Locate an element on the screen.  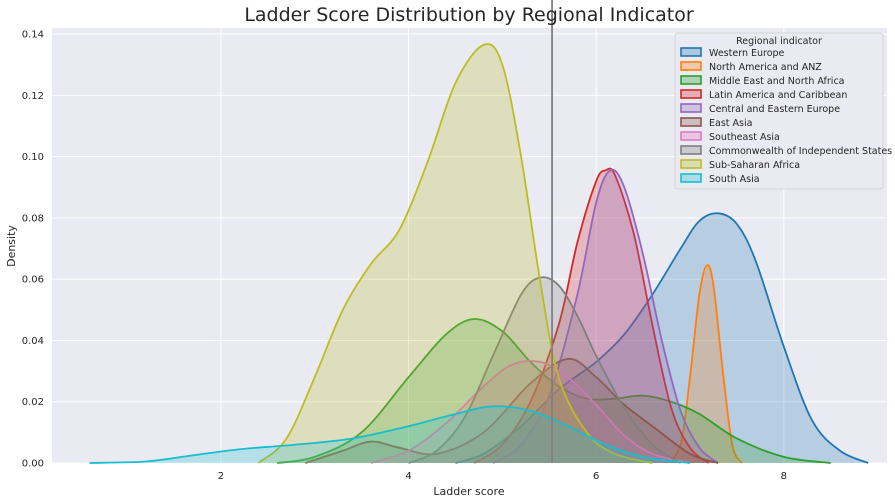
legend-swatch-east-asia is located at coordinates (691, 122).